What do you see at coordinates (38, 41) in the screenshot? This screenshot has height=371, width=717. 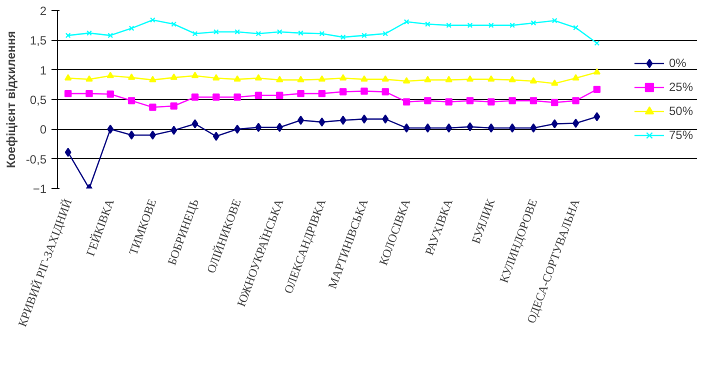 I see `y-tick-label: 1,5` at bounding box center [38, 41].